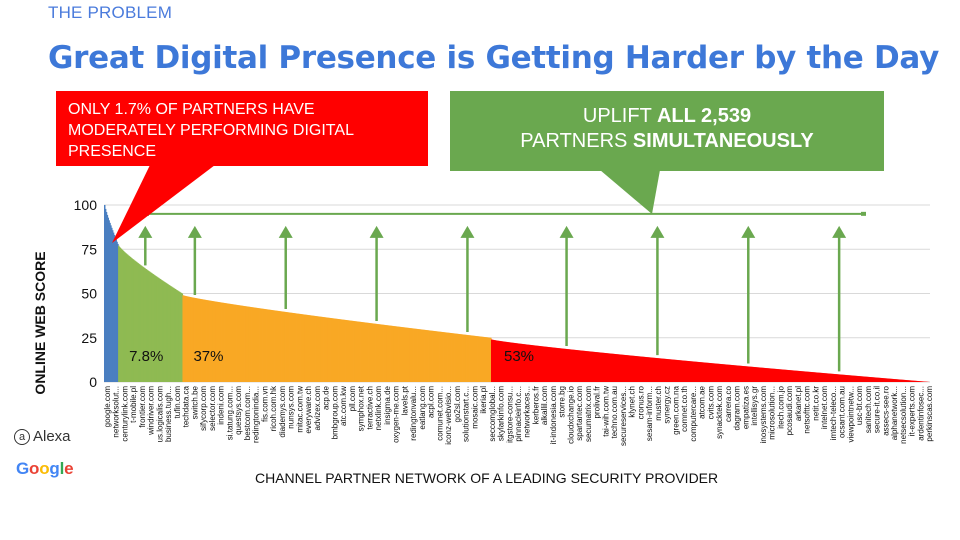 The width and height of the screenshot is (960, 540). I want to click on x-tick-label: it-indonesia.com, so click(553, 415).